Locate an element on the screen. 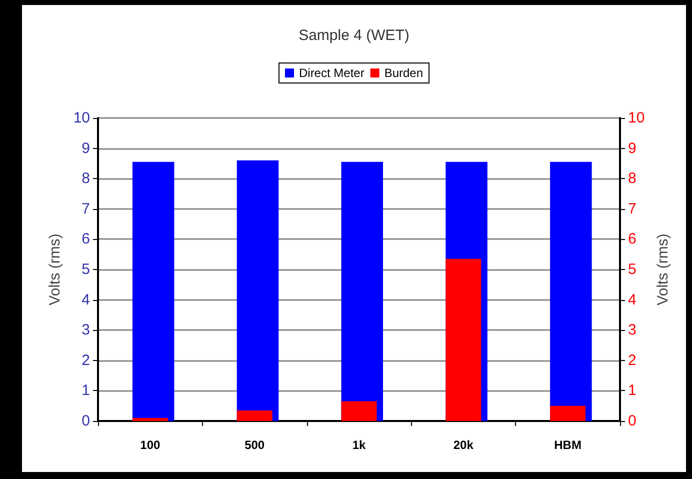  y2-tick-label: 10 is located at coordinates (636, 118).